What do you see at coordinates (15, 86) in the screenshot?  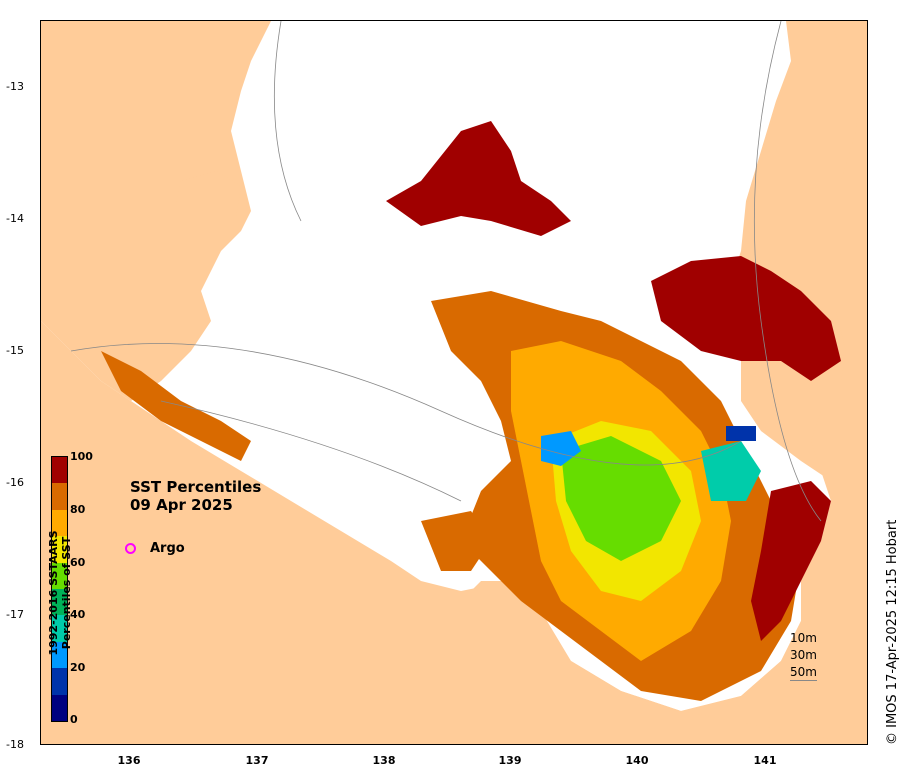 I see `lat-tick: -13` at bounding box center [15, 86].